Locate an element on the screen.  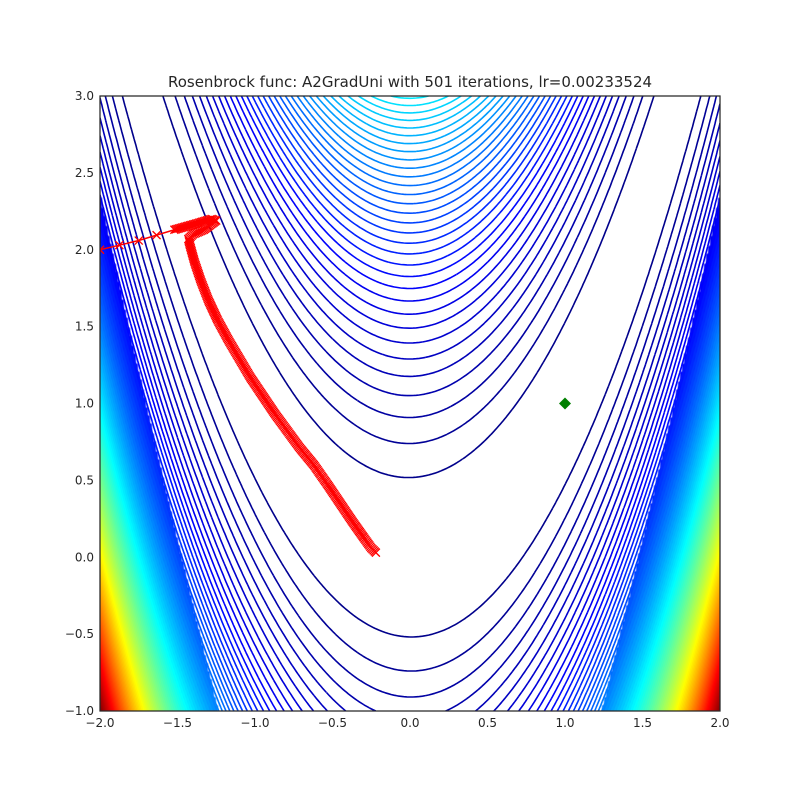
minimum-layer is located at coordinates (565, 403).